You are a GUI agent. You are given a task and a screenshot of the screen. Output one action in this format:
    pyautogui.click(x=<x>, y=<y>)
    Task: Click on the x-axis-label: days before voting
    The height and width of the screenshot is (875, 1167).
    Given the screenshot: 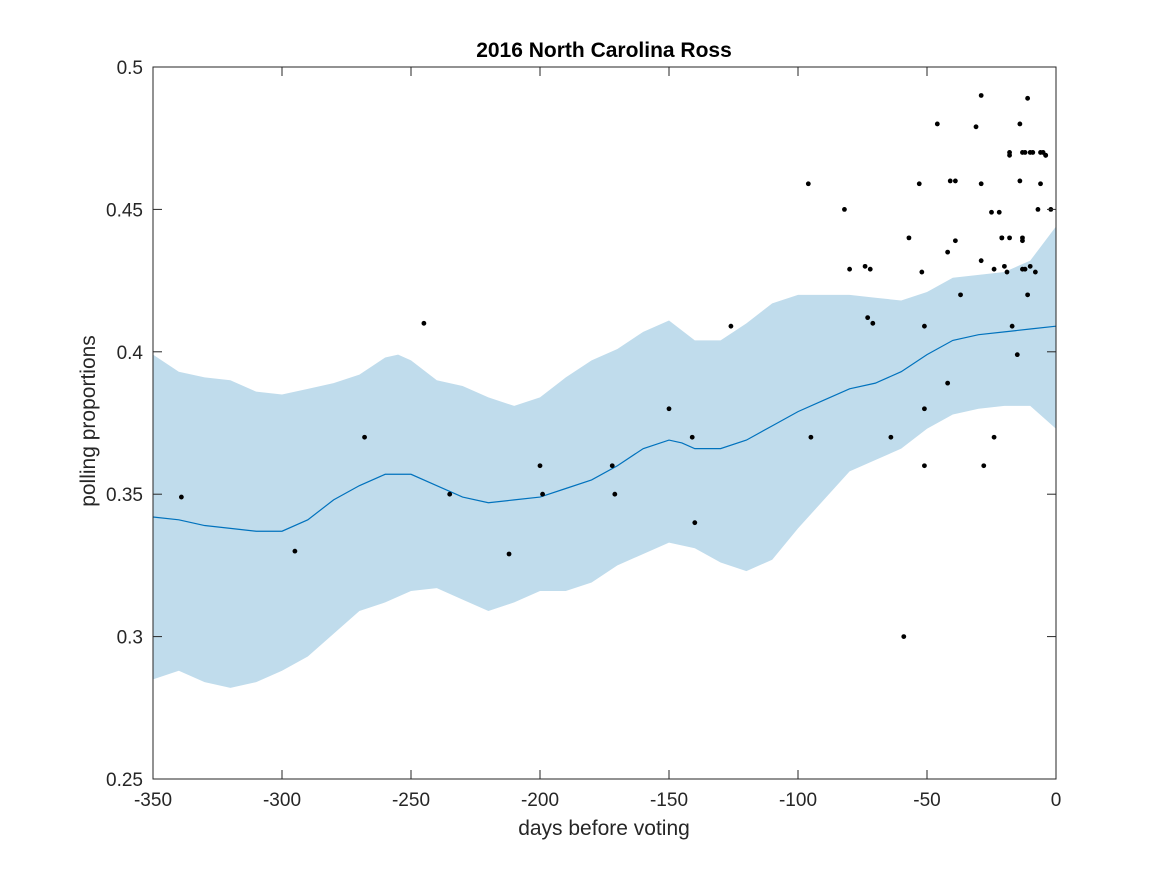 What is the action you would take?
    pyautogui.click(x=604, y=828)
    